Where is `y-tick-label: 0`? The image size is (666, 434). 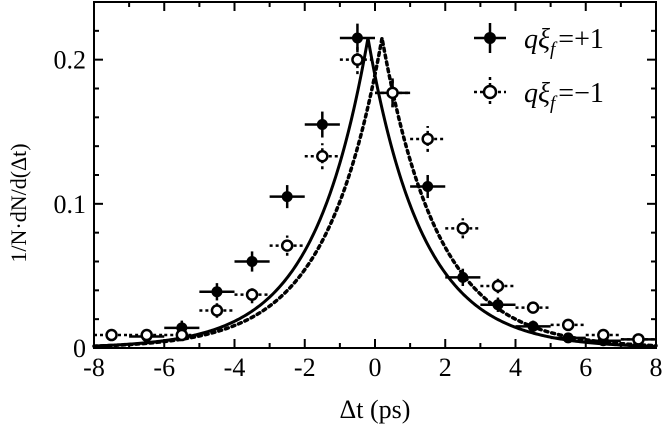 y-tick-label: 0 is located at coordinates (79, 348).